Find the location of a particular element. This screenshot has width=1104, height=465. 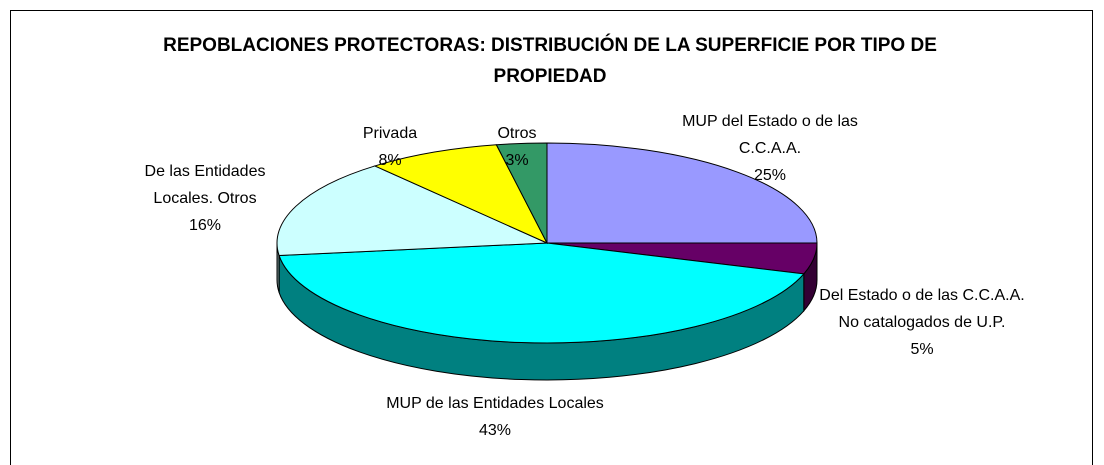

category-label: Privada is located at coordinates (390, 133).